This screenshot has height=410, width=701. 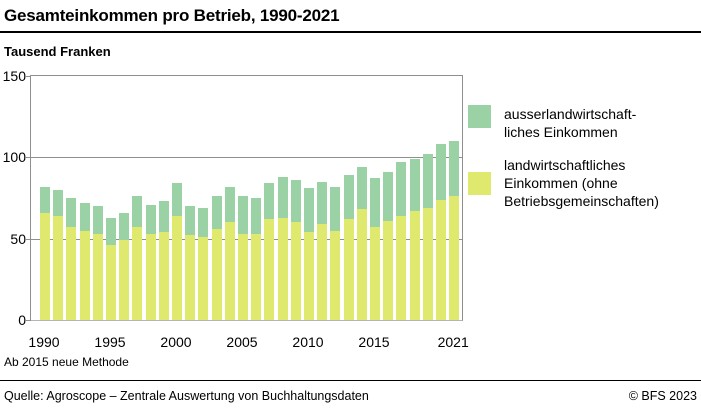 I want to click on bar-1991-ausserlandwirtschaftlich, so click(x=58, y=202).